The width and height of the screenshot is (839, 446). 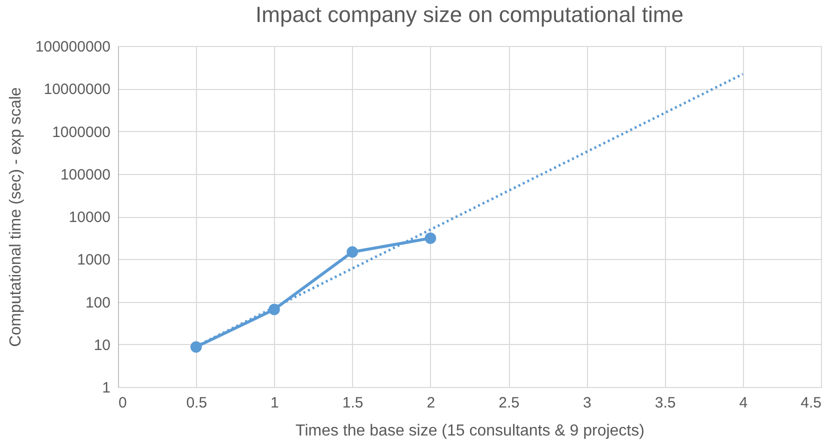 I want to click on y-axis-title: Computational time (sec) - exp scale, so click(x=15, y=217).